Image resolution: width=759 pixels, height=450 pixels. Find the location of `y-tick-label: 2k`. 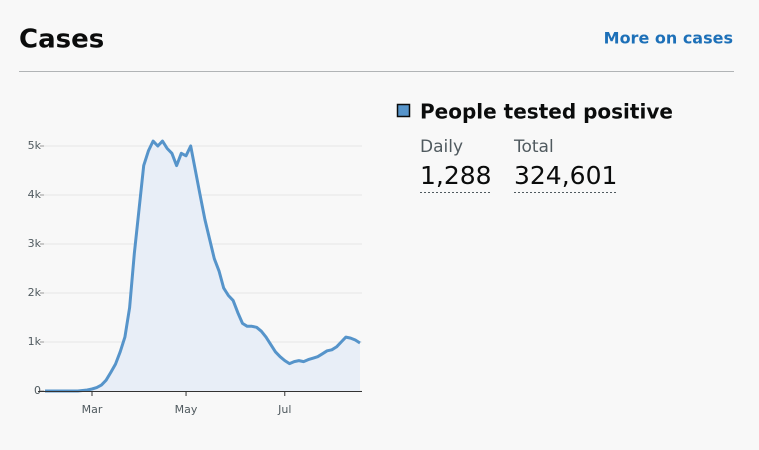

y-tick-label: 2k is located at coordinates (35, 292).